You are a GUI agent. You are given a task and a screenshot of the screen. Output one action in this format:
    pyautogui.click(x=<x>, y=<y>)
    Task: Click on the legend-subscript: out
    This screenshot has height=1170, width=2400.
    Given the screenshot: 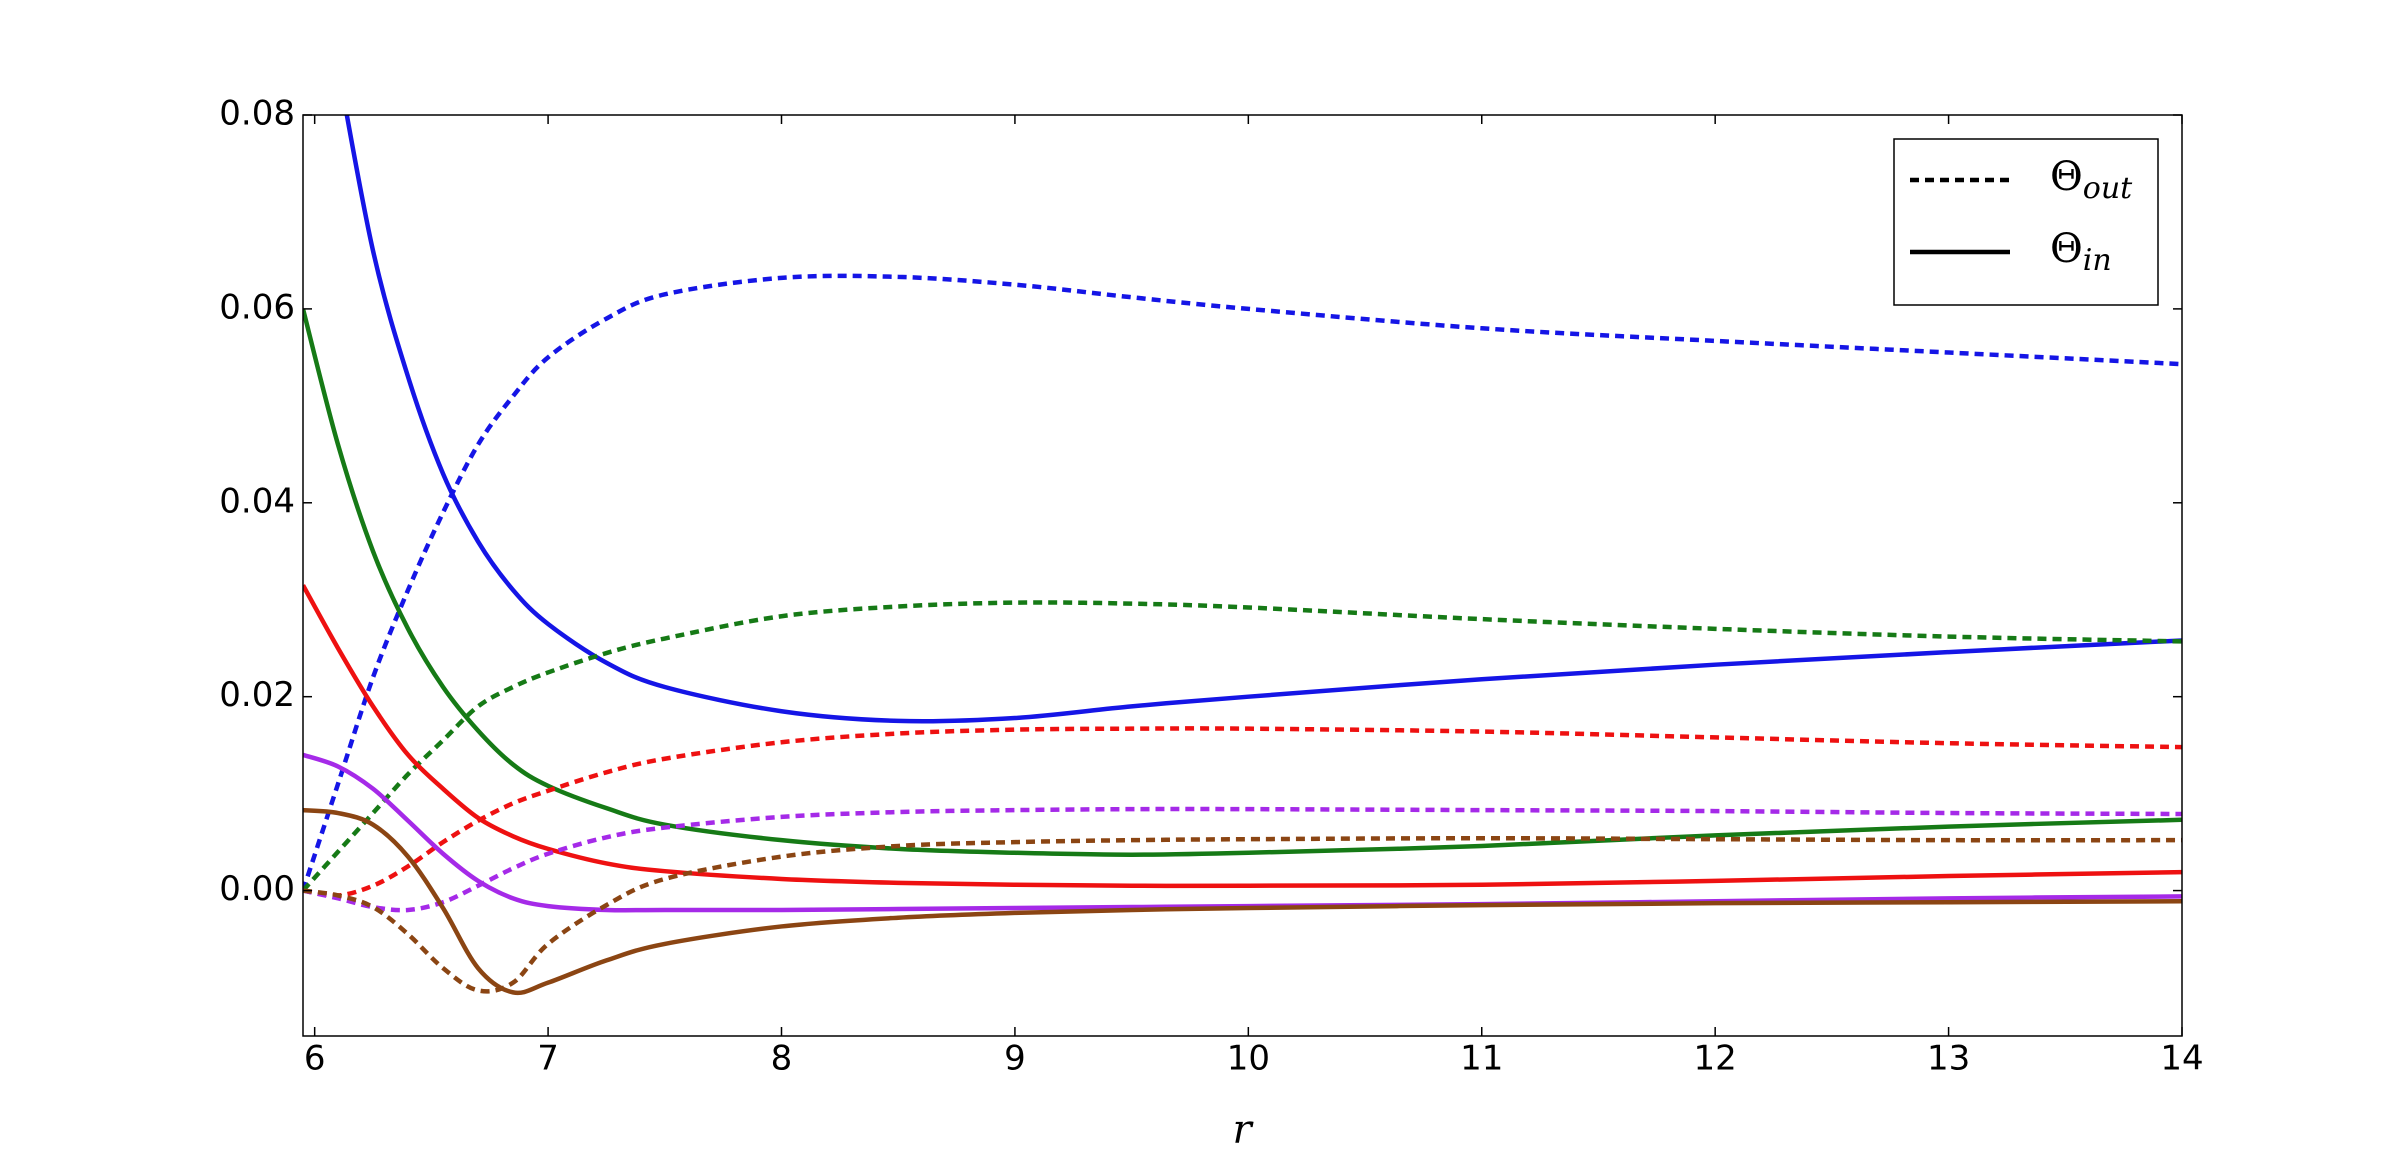 What is the action you would take?
    pyautogui.click(x=2108, y=188)
    